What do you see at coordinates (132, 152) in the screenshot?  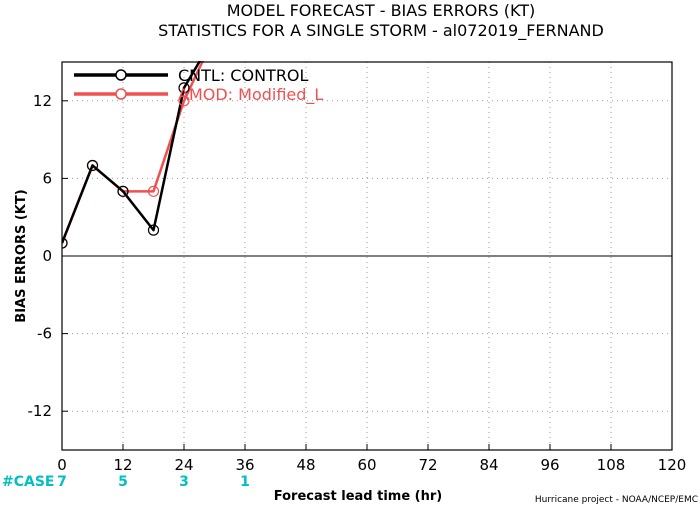 I see `series-line` at bounding box center [132, 152].